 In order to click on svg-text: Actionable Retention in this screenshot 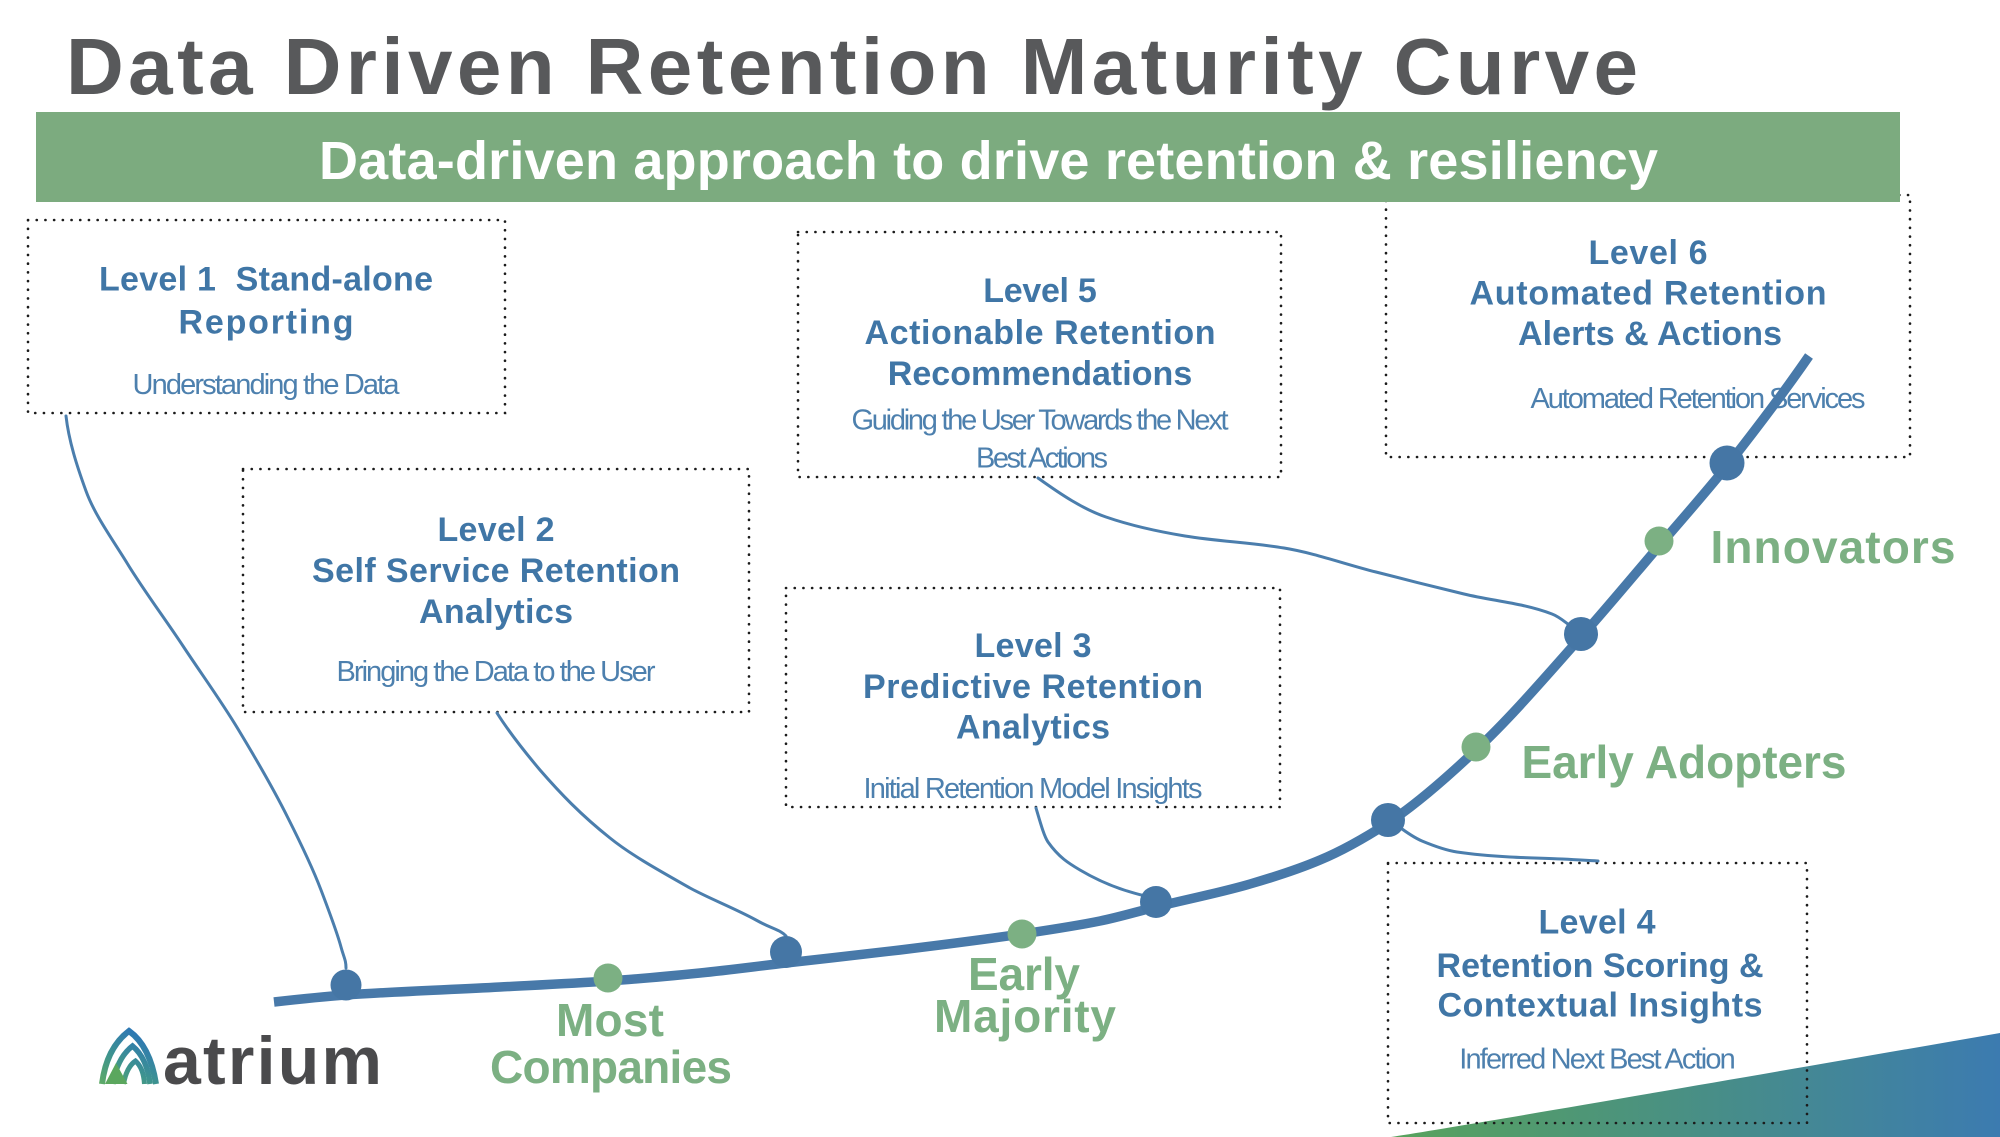, I will do `click(1040, 333)`.